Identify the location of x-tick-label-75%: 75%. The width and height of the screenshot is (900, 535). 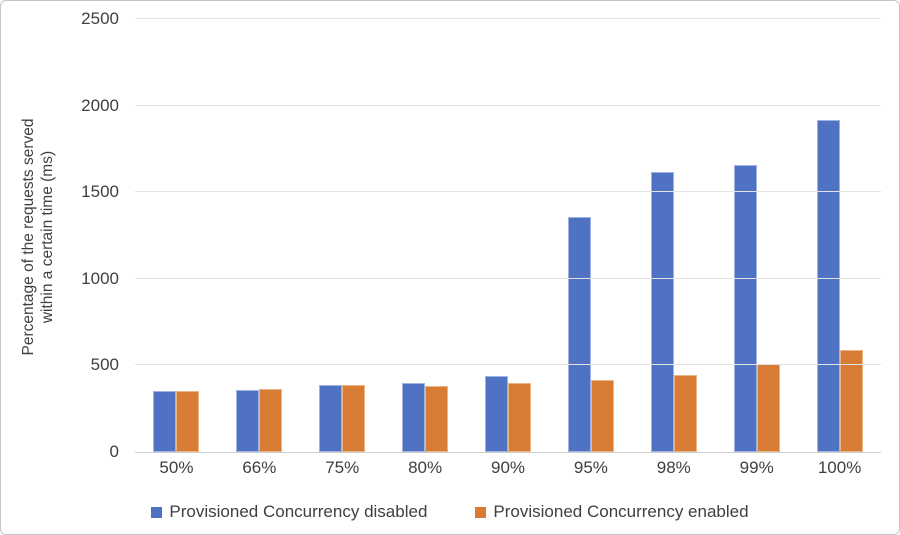
(342, 467).